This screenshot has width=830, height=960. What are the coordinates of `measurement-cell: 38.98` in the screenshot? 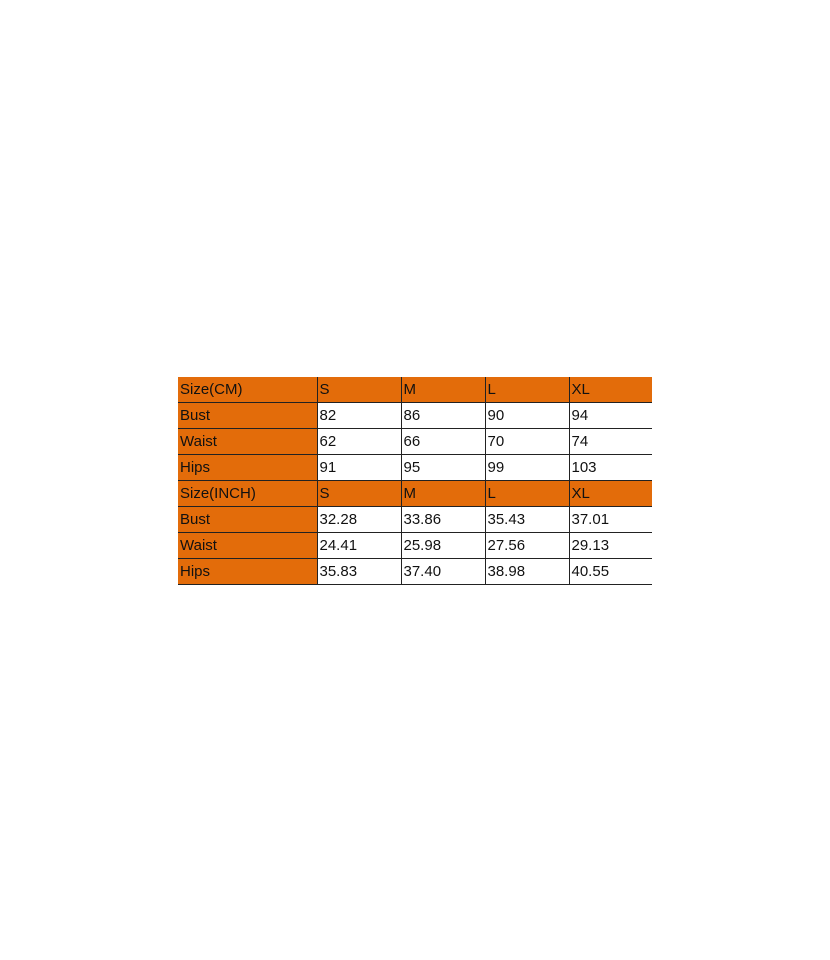 It's located at (527, 571).